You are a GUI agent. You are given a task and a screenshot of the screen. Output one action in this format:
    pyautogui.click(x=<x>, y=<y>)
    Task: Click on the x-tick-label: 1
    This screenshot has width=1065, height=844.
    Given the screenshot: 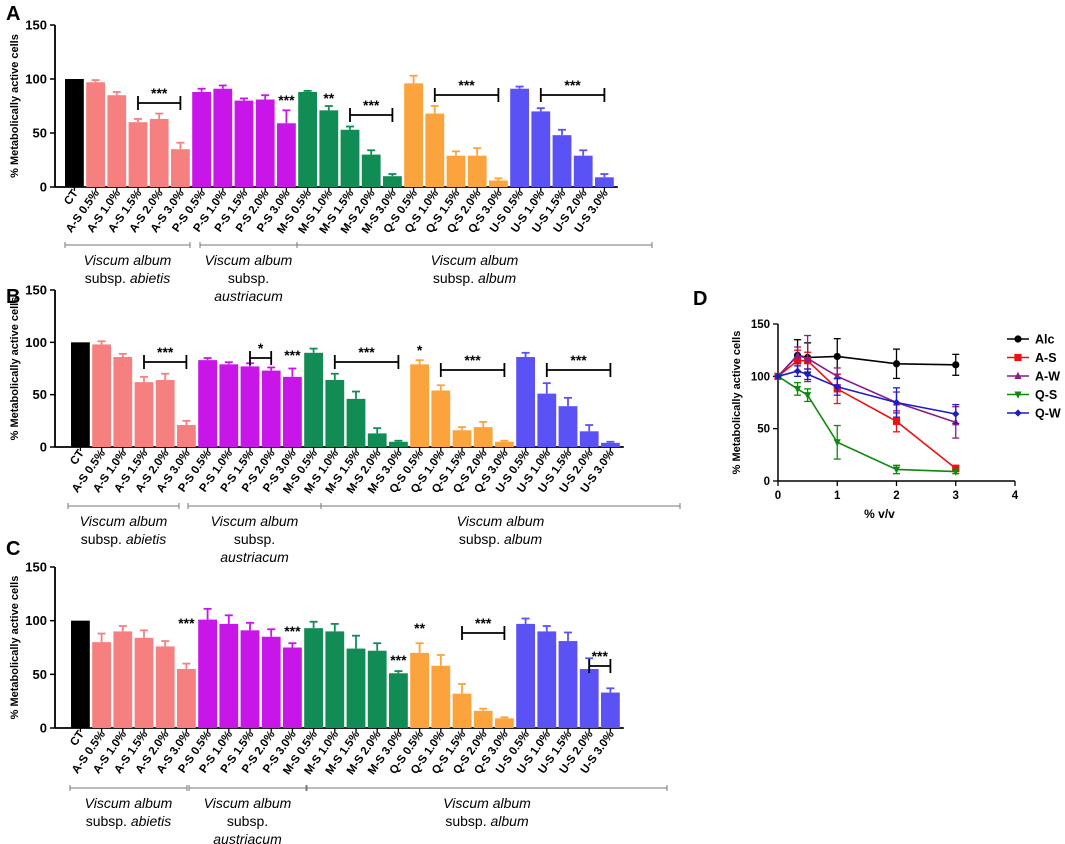 What is the action you would take?
    pyautogui.click(x=837, y=496)
    